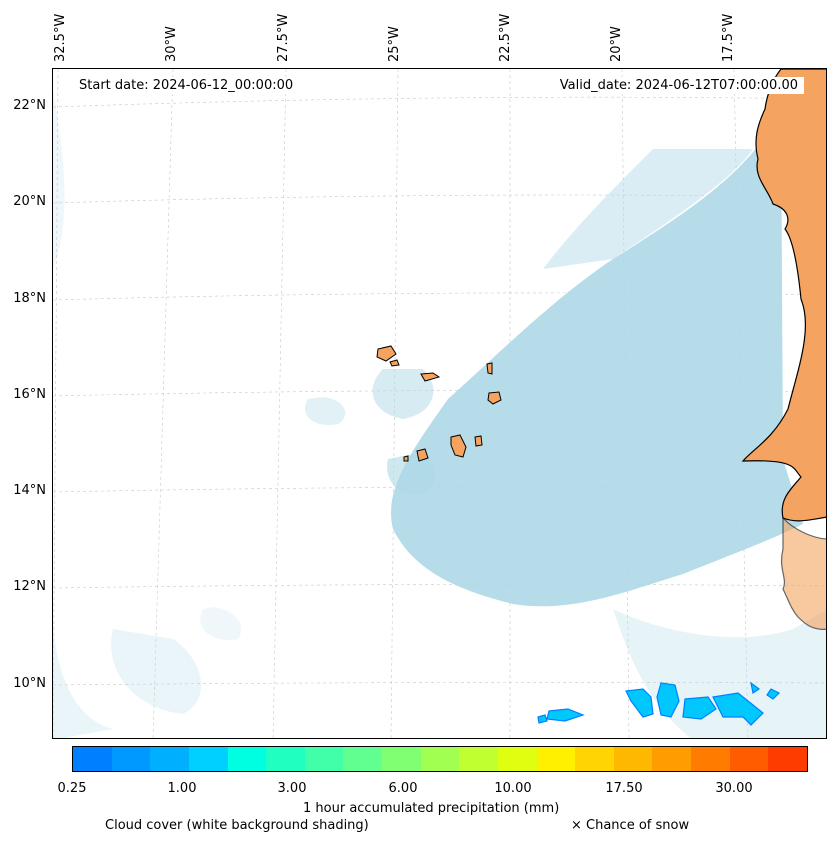 This screenshot has height=844, width=837. I want to click on lat-label-12n: 12°N, so click(29, 586).